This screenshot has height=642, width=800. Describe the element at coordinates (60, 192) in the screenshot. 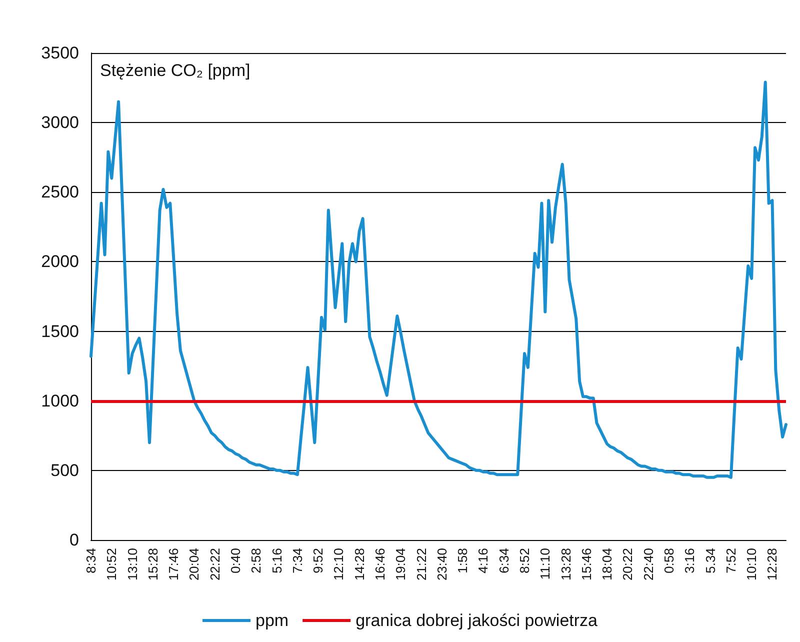

I see `y-tick-label: 2500` at that location.